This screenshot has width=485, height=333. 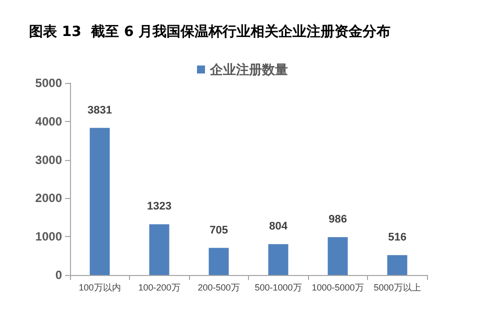 I want to click on y-tick-label: 2000, so click(x=48, y=198).